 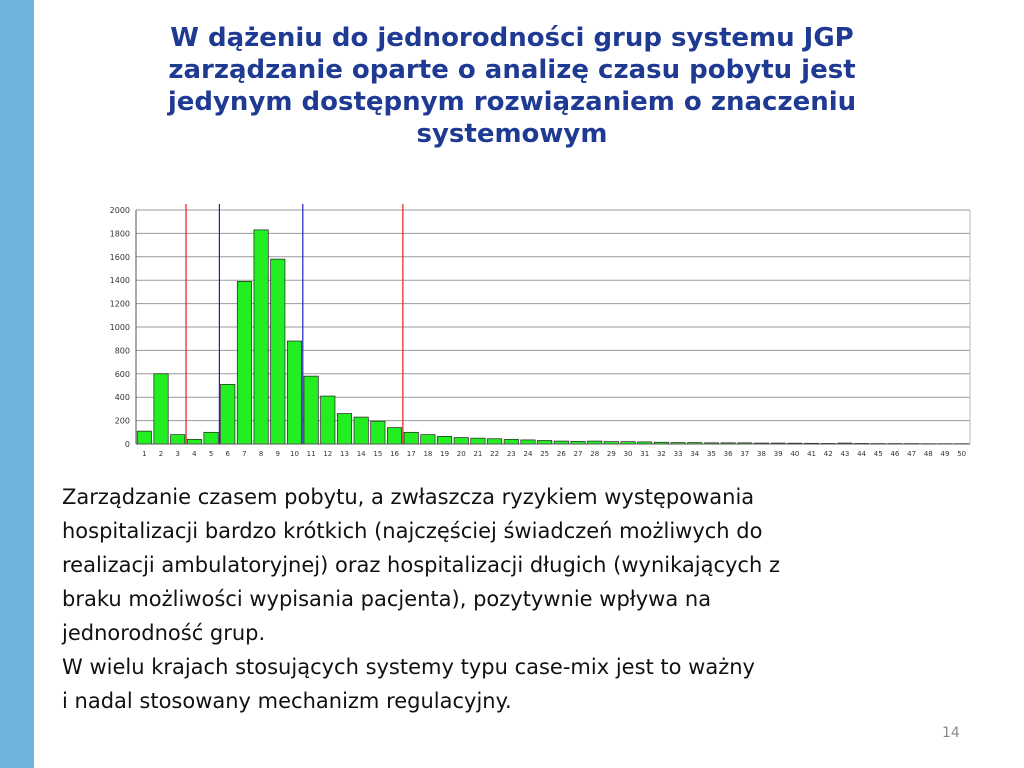 I want to click on y-tick-label: 800, so click(x=122, y=350).